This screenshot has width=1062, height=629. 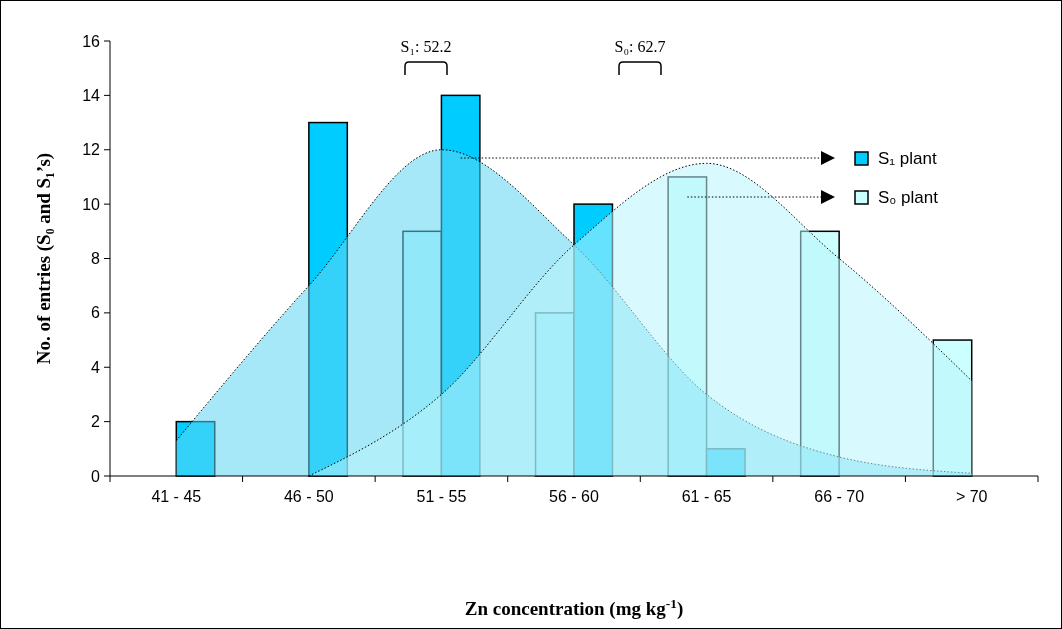 I want to click on y-tick-label: 0, so click(x=96, y=476).